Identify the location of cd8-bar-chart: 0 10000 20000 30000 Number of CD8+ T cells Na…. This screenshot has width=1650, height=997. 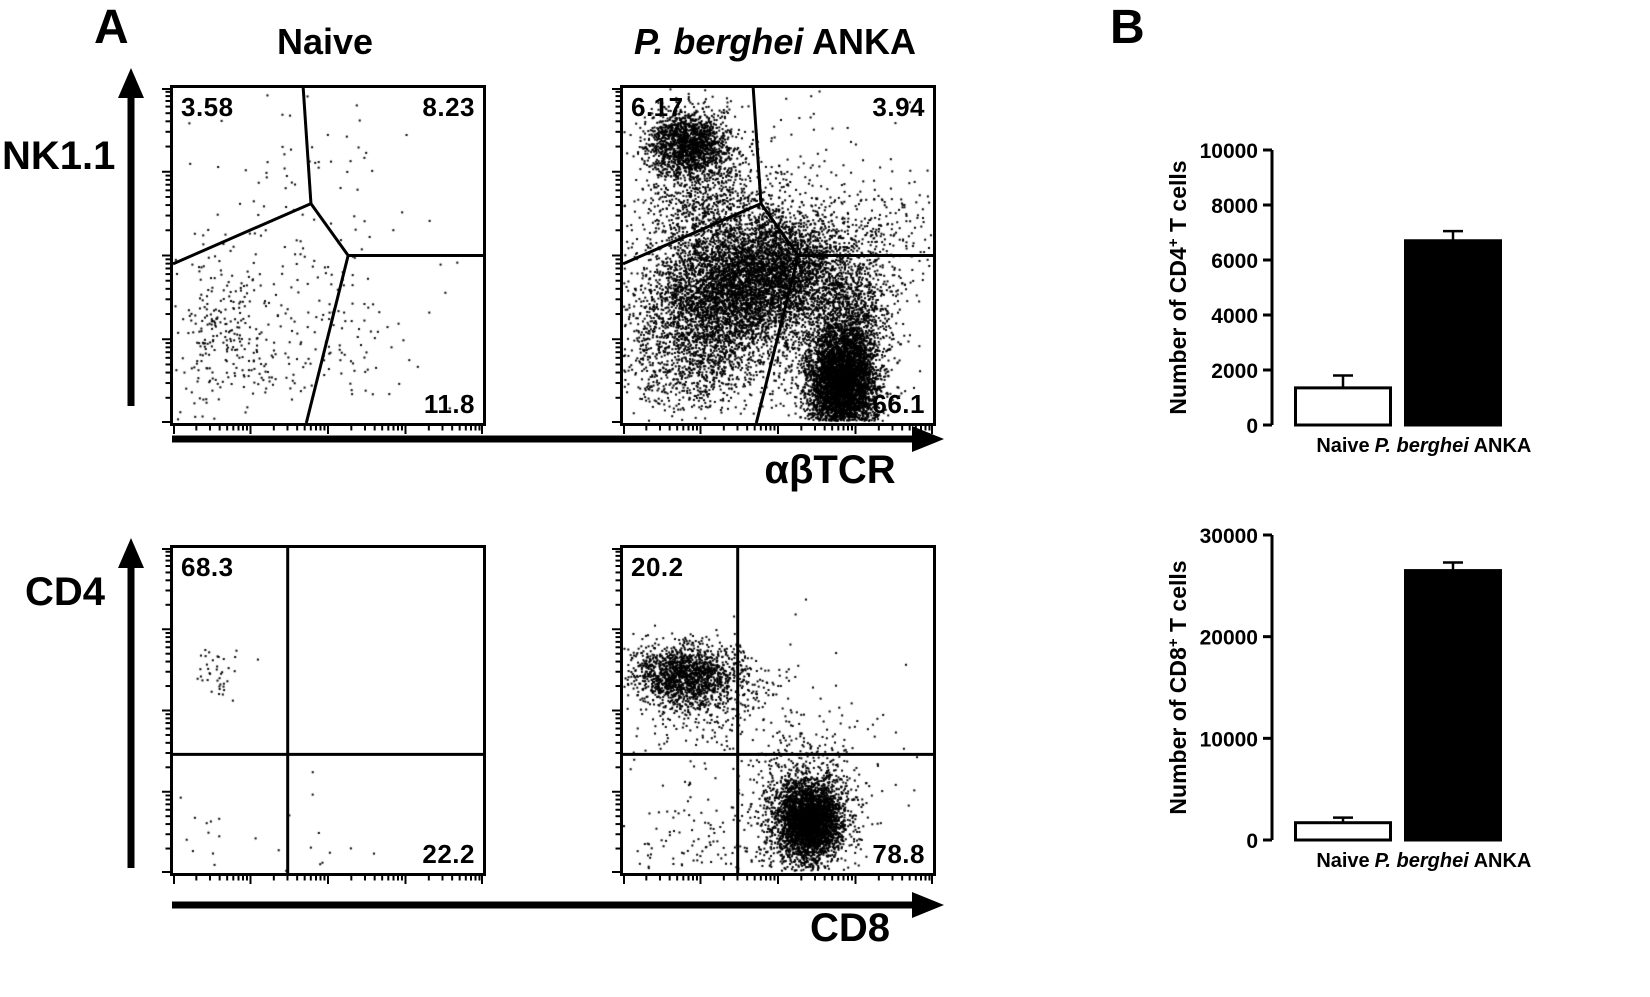
(1400, 705).